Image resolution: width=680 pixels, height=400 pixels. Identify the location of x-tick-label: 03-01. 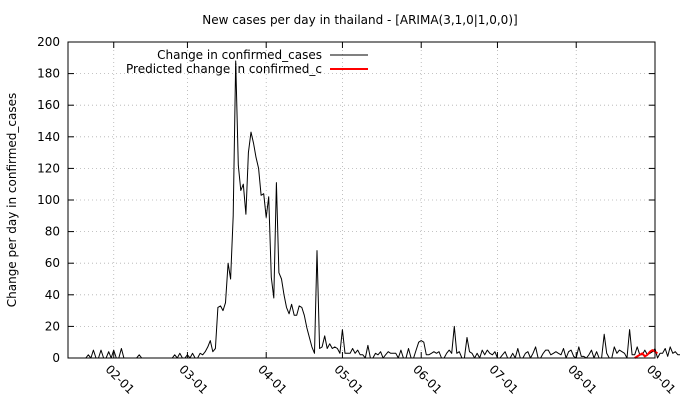
(193, 379).